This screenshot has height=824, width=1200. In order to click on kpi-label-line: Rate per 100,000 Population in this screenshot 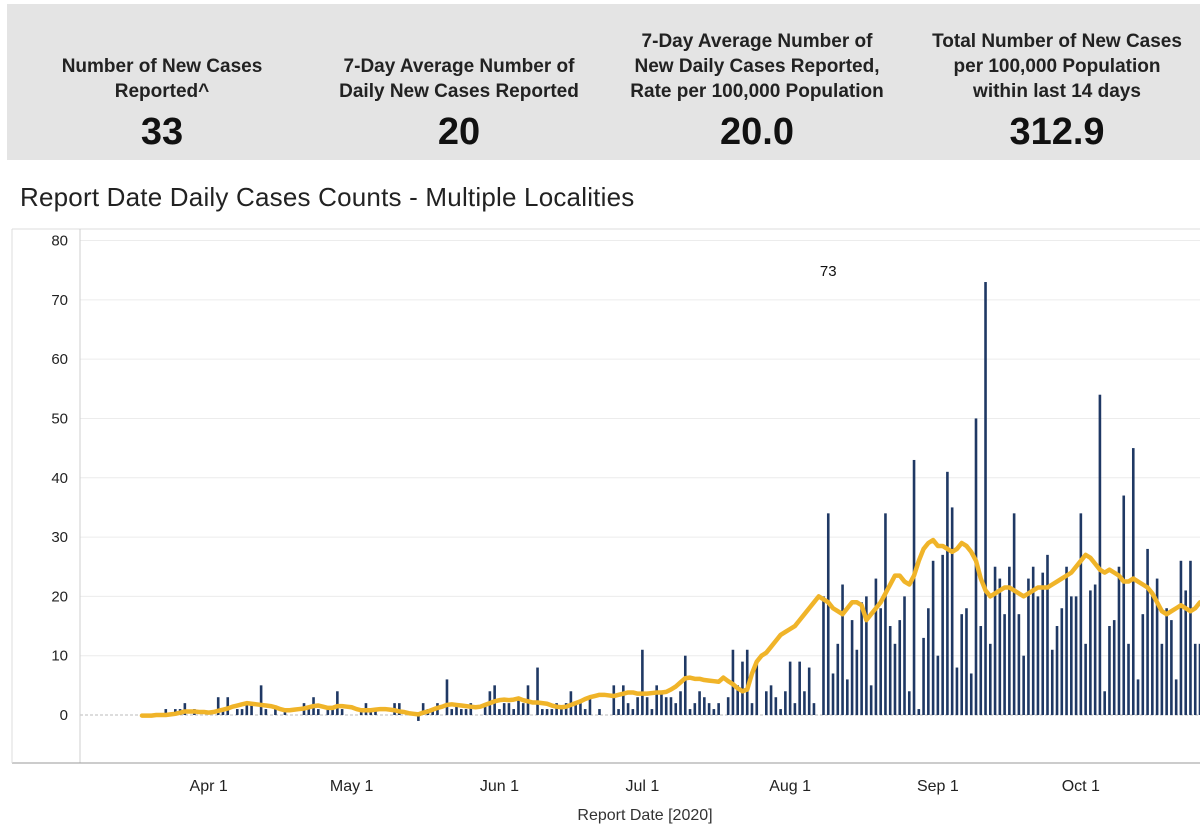, I will do `click(757, 91)`.